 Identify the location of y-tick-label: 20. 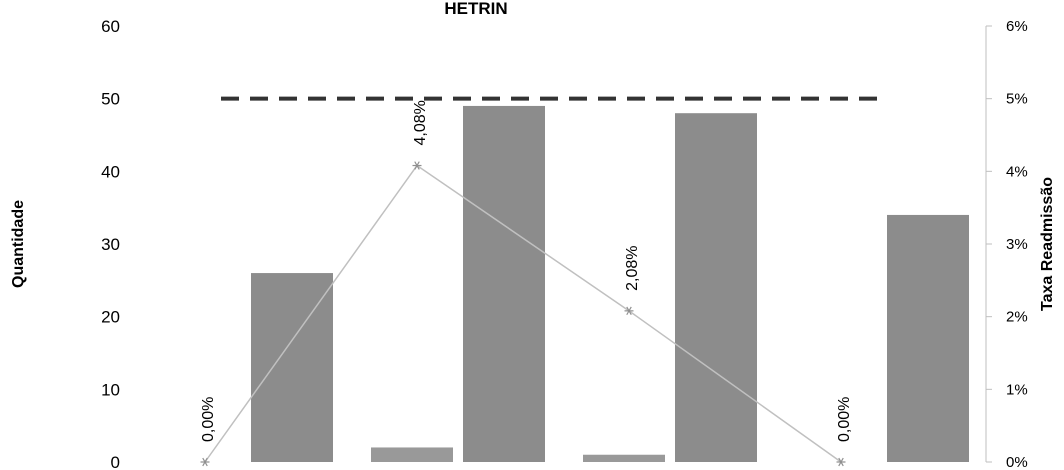
(110, 317).